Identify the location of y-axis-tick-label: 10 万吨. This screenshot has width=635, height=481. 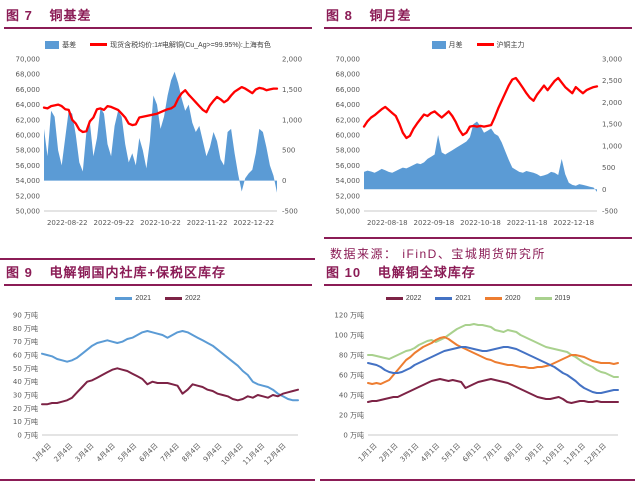
(25, 421).